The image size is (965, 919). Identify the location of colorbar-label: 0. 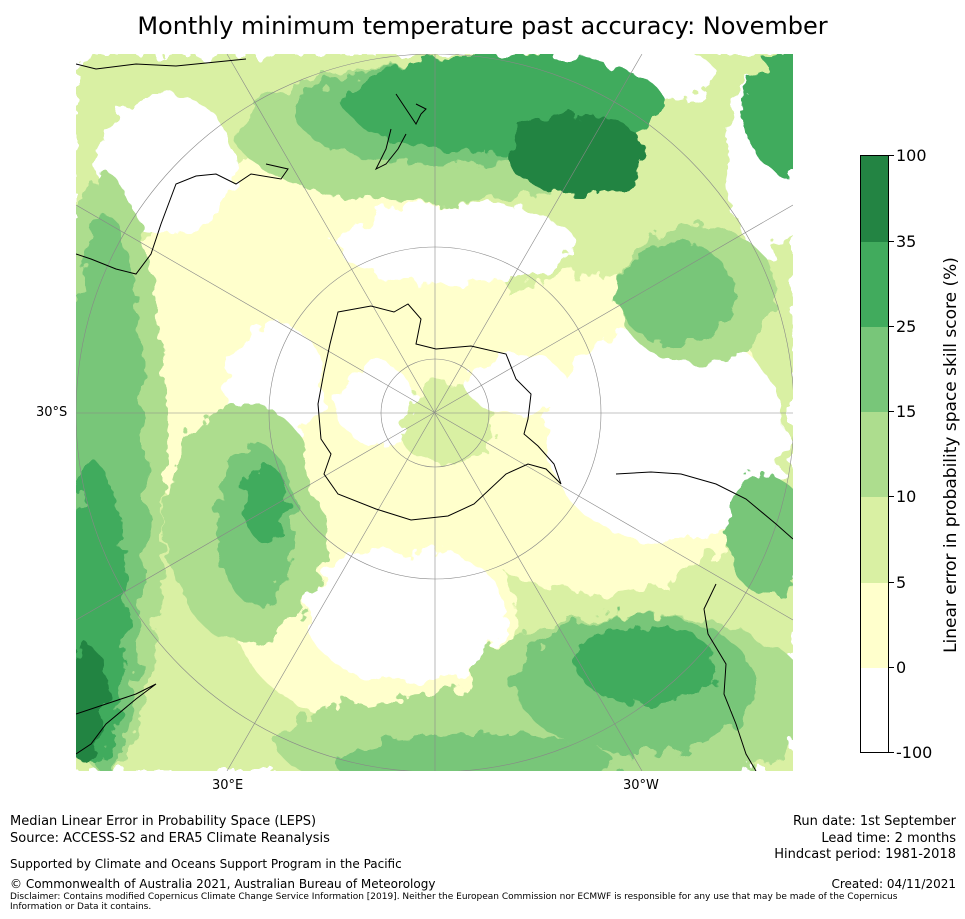
(901, 667).